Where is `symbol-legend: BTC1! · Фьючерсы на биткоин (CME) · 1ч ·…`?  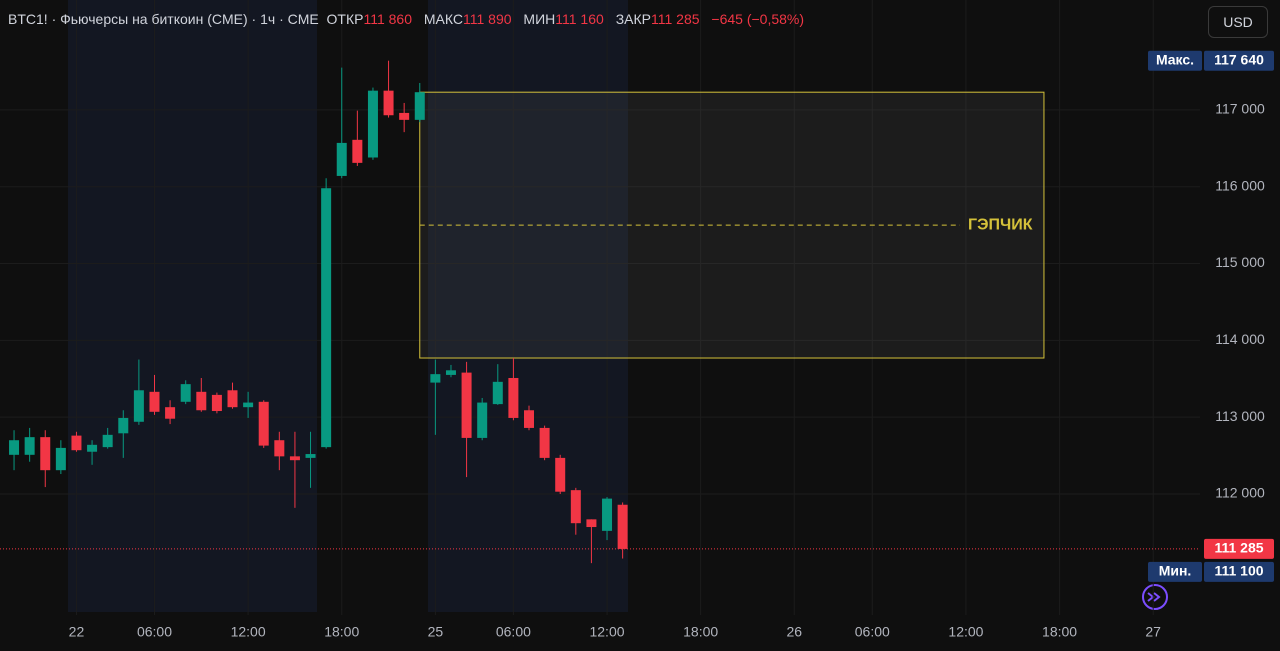
symbol-legend: BTC1! · Фьючерсы на биткоин (CME) · 1ч ·… is located at coordinates (410, 19).